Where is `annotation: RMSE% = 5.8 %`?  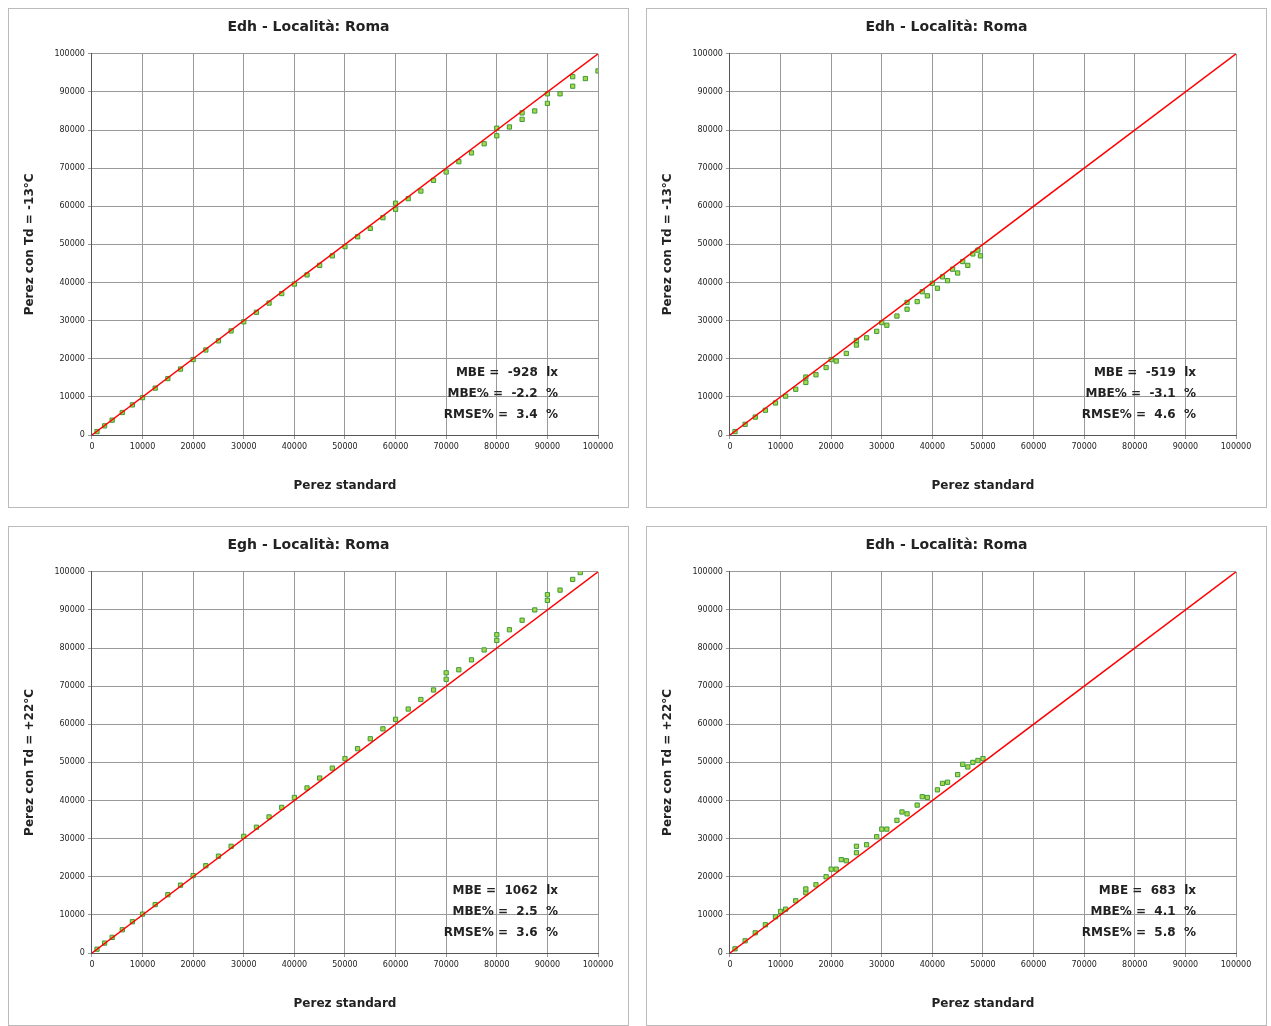
annotation: RMSE% = 5.8 % is located at coordinates (1138, 932).